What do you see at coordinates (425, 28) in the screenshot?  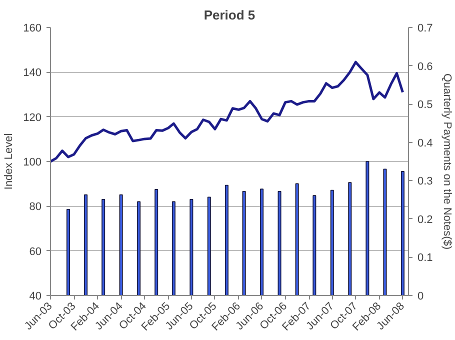 I see `y2-tick-label: 0.7` at bounding box center [425, 28].